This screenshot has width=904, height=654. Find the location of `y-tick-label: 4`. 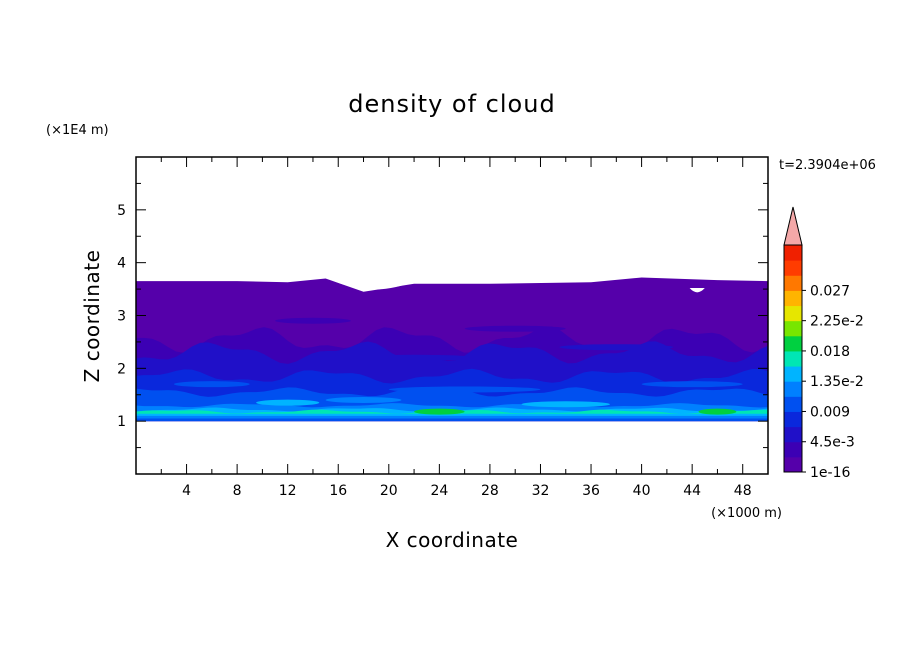

y-tick-label: 4 is located at coordinates (121, 264).